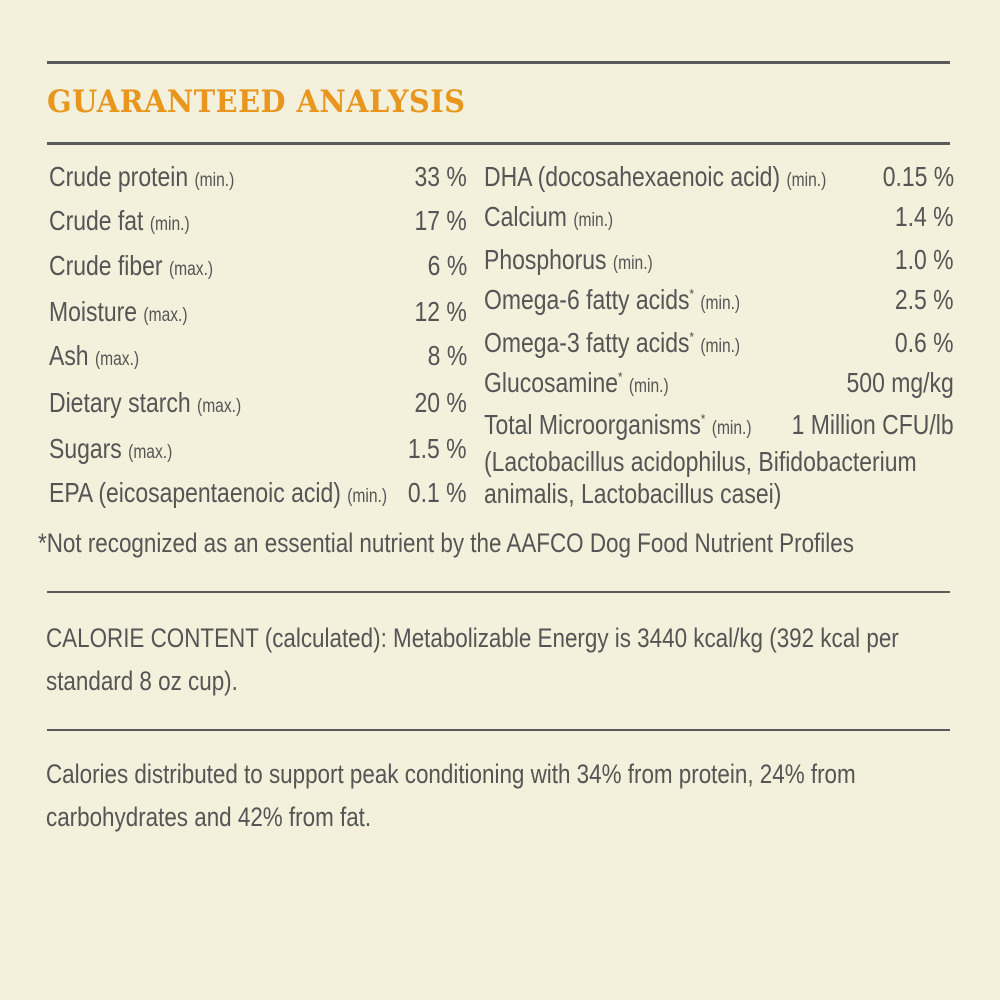 The image size is (1000, 1000). Describe the element at coordinates (258, 404) in the screenshot. I see `nutrient-row: Dietary starch (max.) 20 %` at that location.